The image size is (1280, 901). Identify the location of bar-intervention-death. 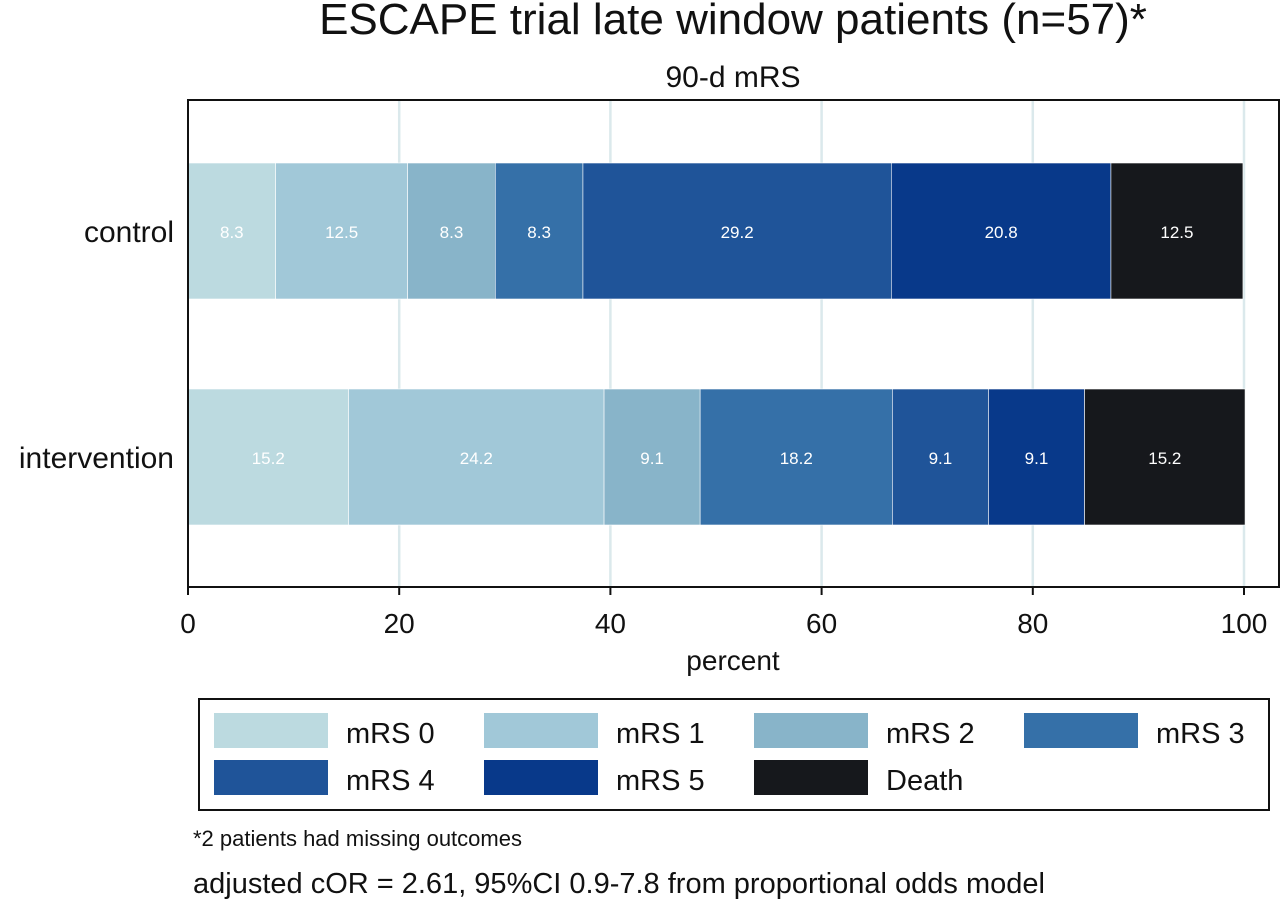
(1165, 457).